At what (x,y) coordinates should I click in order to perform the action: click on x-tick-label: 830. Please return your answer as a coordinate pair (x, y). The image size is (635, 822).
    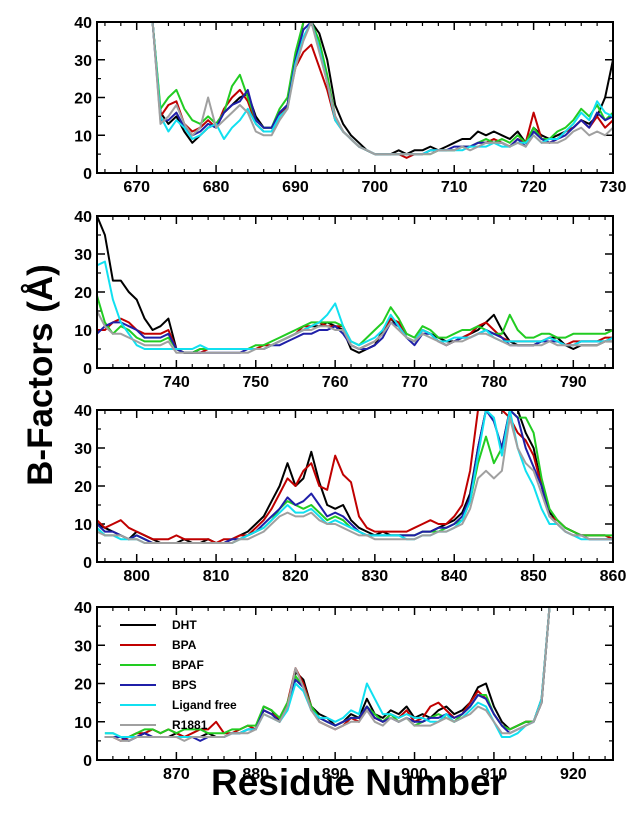
    Looking at the image, I should click on (374, 576).